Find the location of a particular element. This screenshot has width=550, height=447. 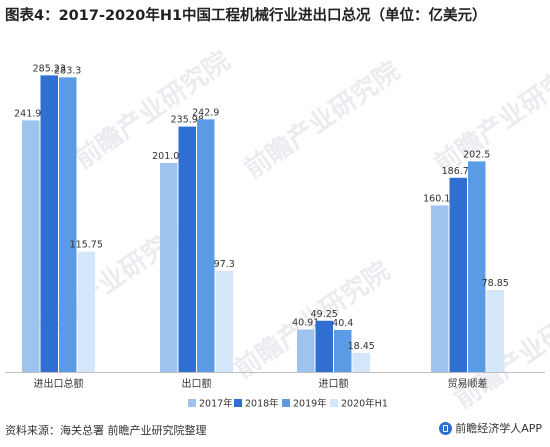

data-label: 202.5 is located at coordinates (476, 154).